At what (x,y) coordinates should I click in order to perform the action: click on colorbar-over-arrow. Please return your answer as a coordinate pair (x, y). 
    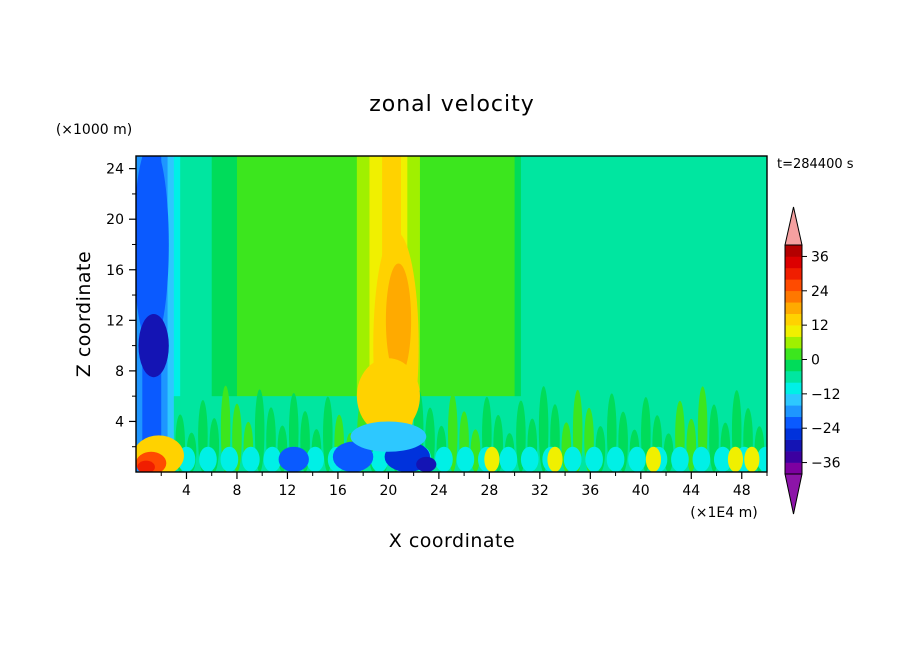
    Looking at the image, I should click on (793, 226).